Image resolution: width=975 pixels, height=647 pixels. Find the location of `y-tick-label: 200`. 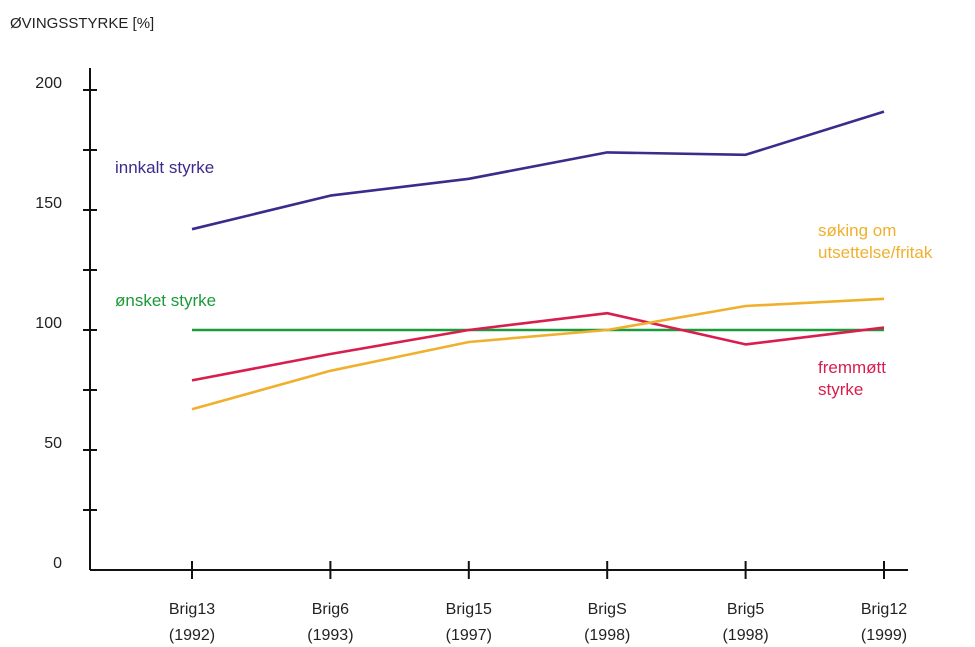

y-tick-label: 200 is located at coordinates (48, 83).